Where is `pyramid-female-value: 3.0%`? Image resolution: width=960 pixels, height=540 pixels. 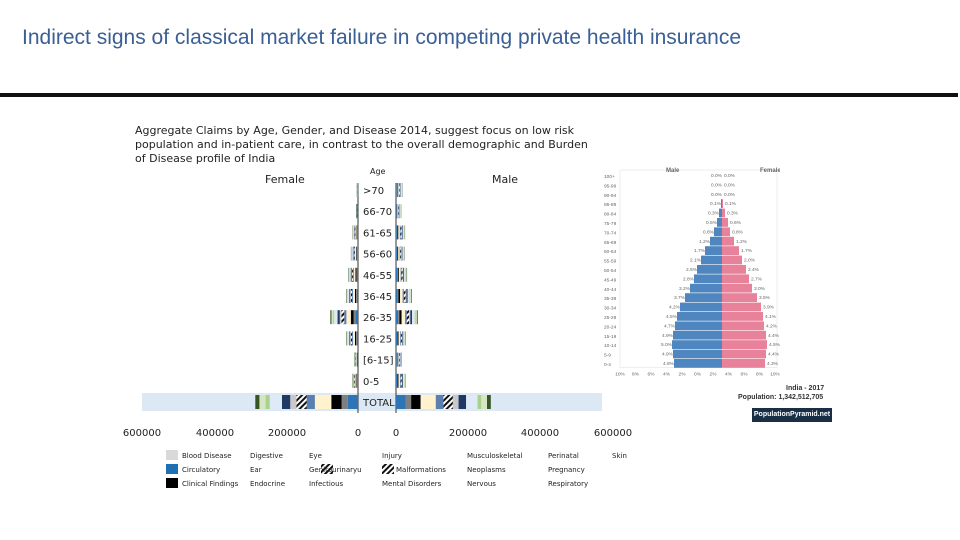 pyramid-female-value: 3.0% is located at coordinates (760, 289).